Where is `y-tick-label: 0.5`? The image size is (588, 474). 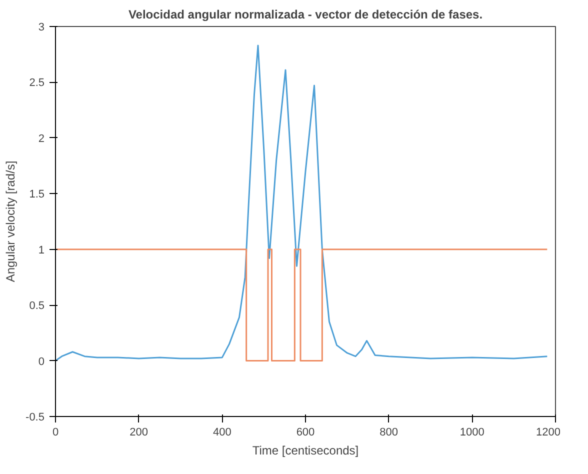
y-tick-label: 0.5 is located at coordinates (37, 306).